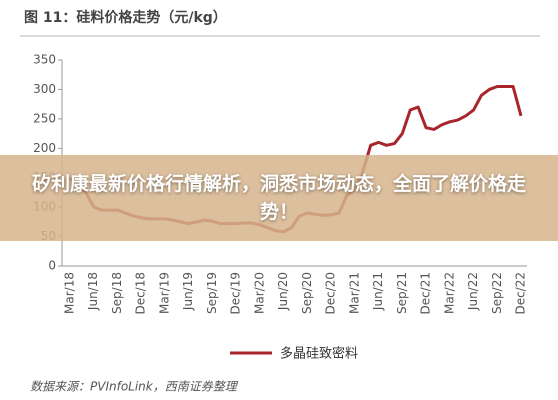  Describe the element at coordinates (426, 293) in the screenshot. I see `x-tick-label: Dec/21` at that location.